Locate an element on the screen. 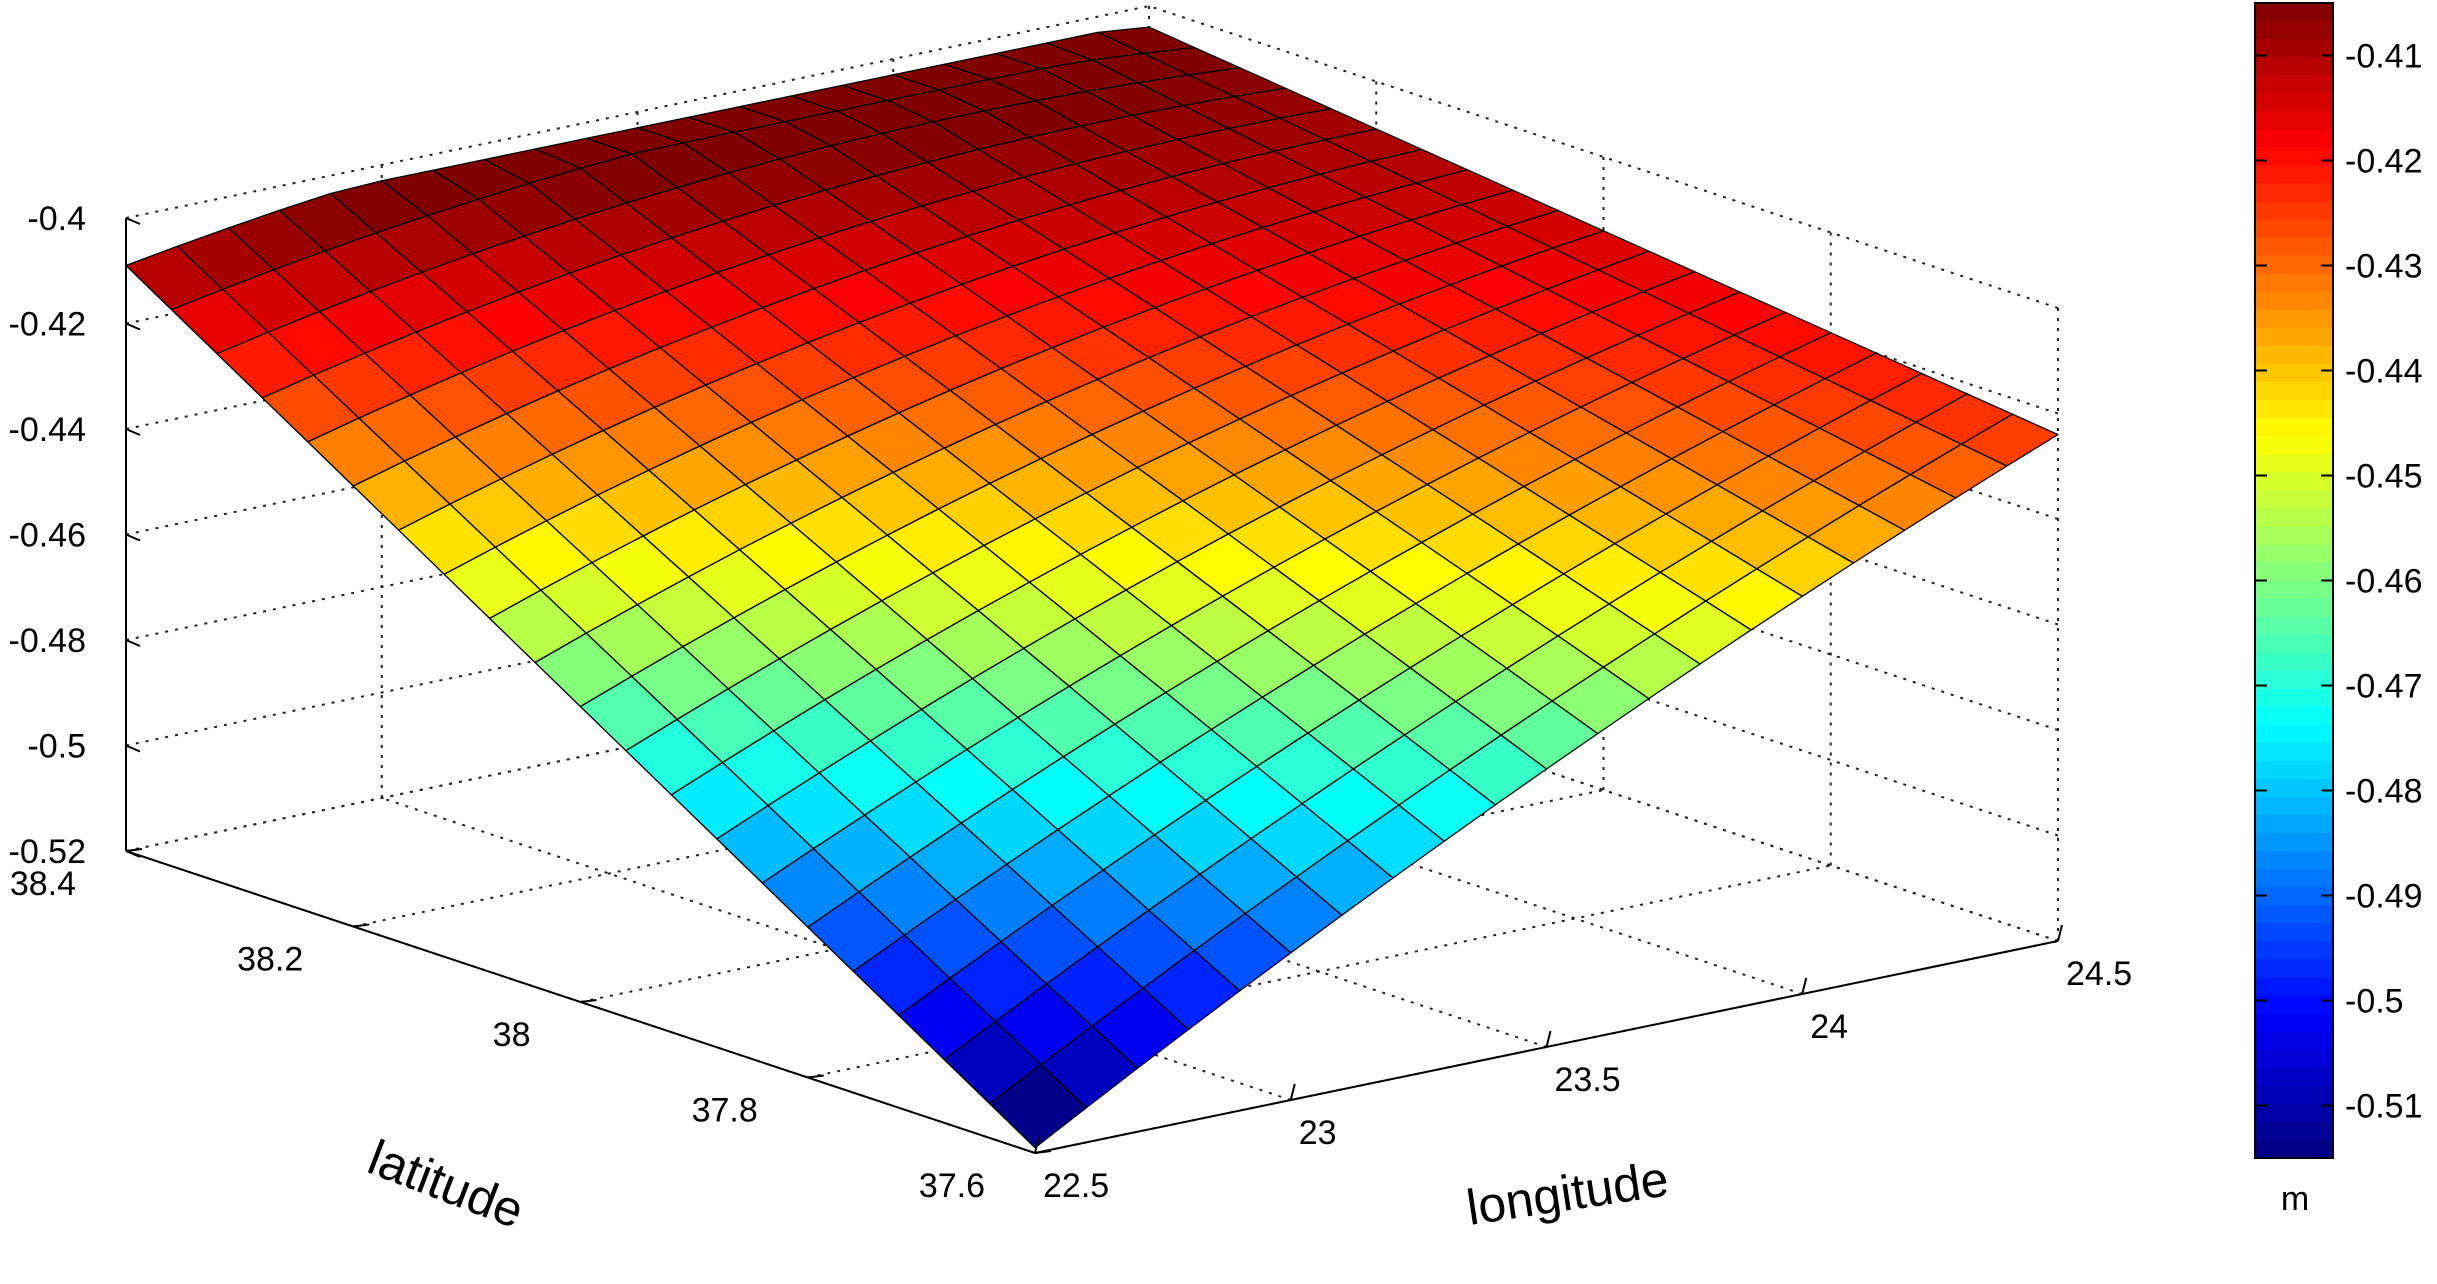 The width and height of the screenshot is (2437, 1284). z-tick-label: -0.42 is located at coordinates (48, 325).